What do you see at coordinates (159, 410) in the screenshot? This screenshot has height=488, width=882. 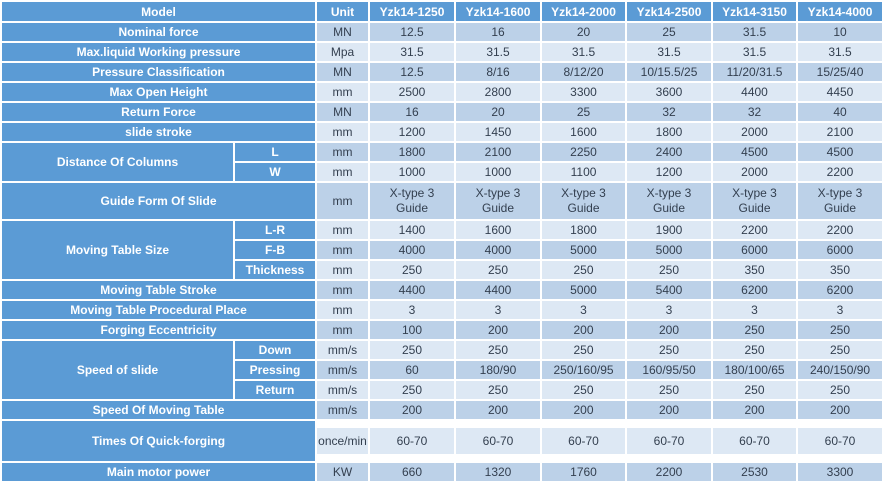 I see `row-label: Speed Of Moving Table` at bounding box center [159, 410].